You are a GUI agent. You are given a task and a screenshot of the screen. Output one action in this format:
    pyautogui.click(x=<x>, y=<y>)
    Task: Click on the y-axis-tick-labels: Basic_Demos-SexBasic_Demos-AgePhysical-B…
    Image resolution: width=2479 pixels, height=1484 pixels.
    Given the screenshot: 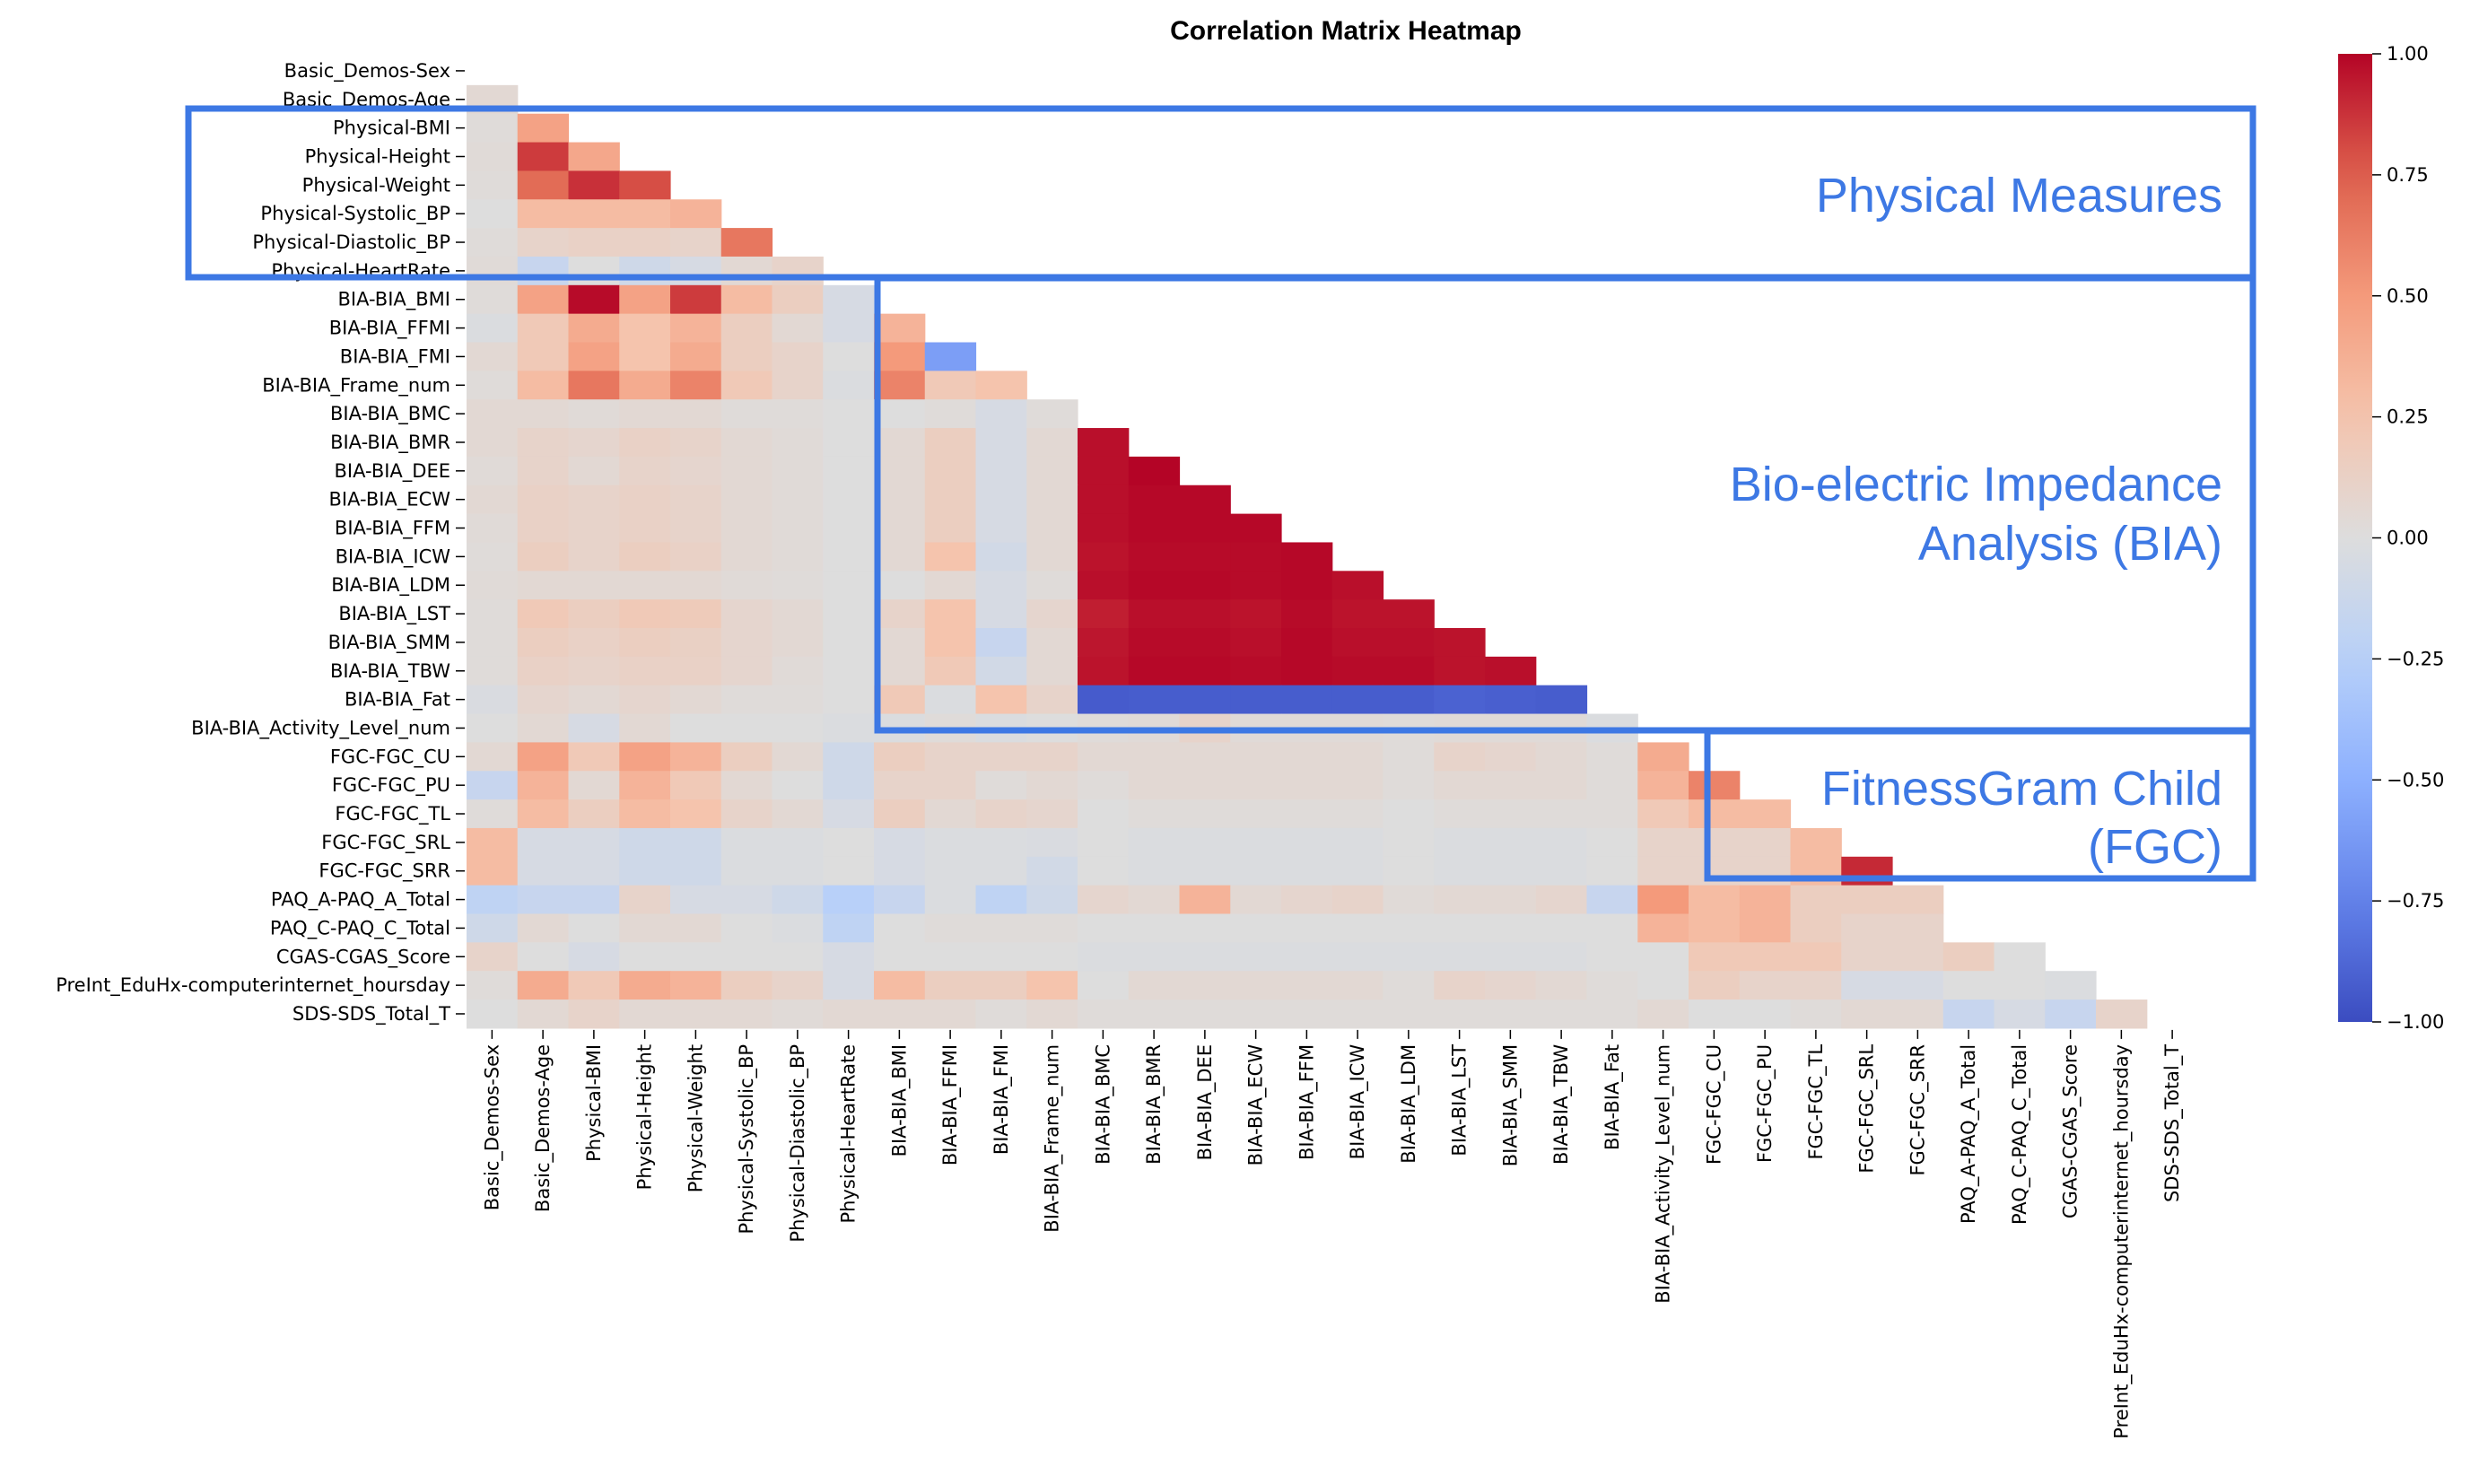 What is the action you would take?
    pyautogui.click(x=260, y=543)
    